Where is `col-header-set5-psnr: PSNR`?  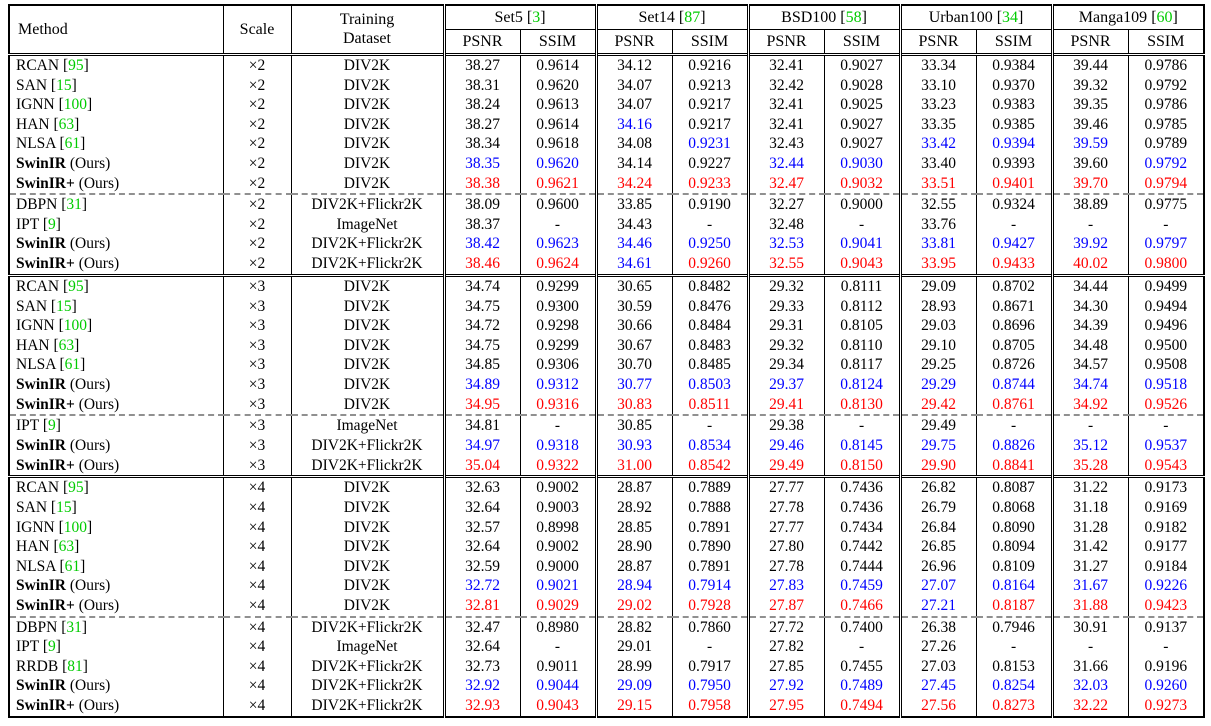
col-header-set5-psnr: PSNR is located at coordinates (481, 42).